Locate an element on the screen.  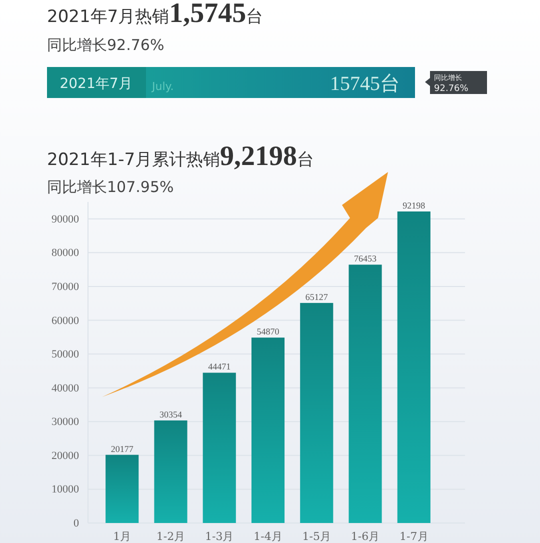
data-label: 44471 is located at coordinates (219, 367).